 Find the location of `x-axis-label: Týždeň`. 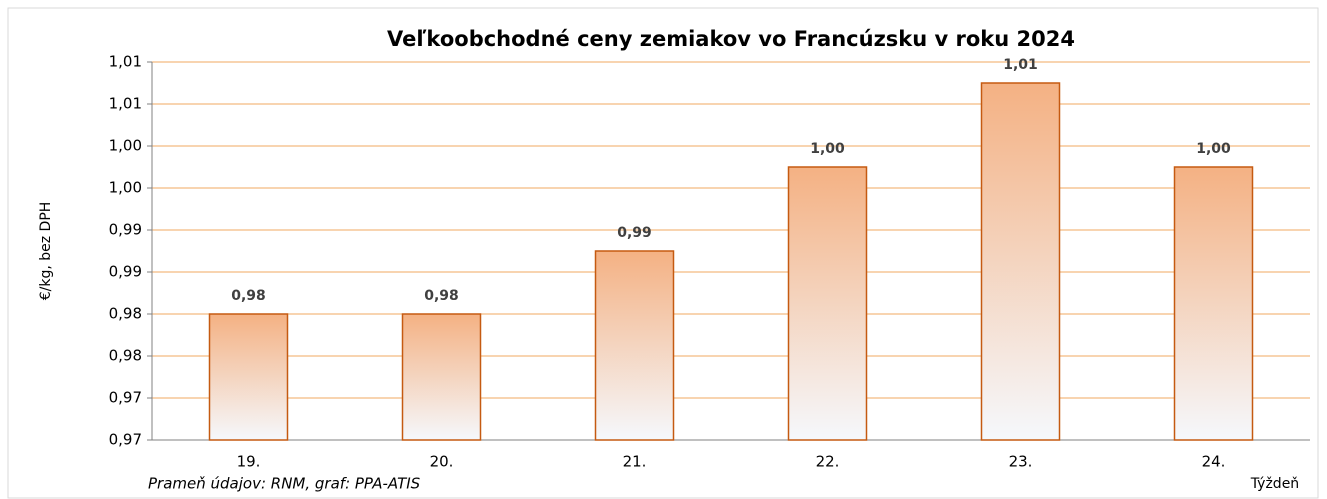

x-axis-label: Týždeň is located at coordinates (1274, 484).